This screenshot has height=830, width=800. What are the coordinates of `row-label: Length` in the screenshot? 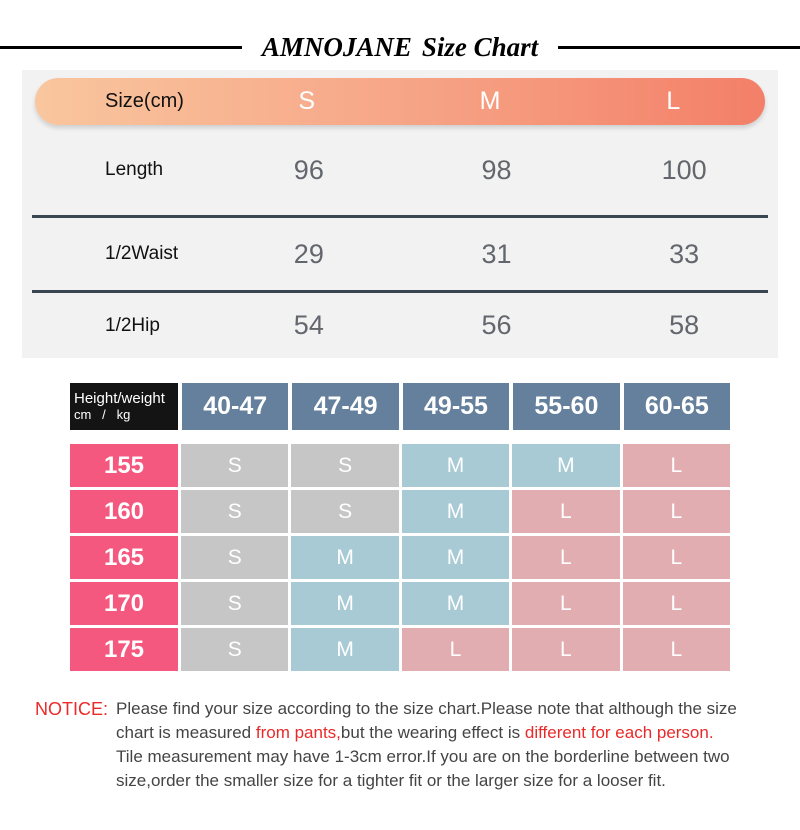 It's located at (134, 169).